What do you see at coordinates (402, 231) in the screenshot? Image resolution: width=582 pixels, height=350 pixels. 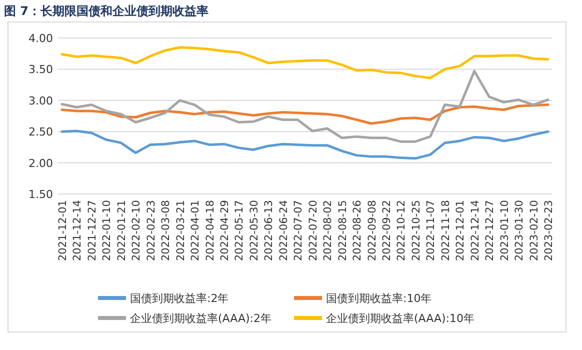 I see `x-tick-label: 2022-10-12` at bounding box center [402, 231].